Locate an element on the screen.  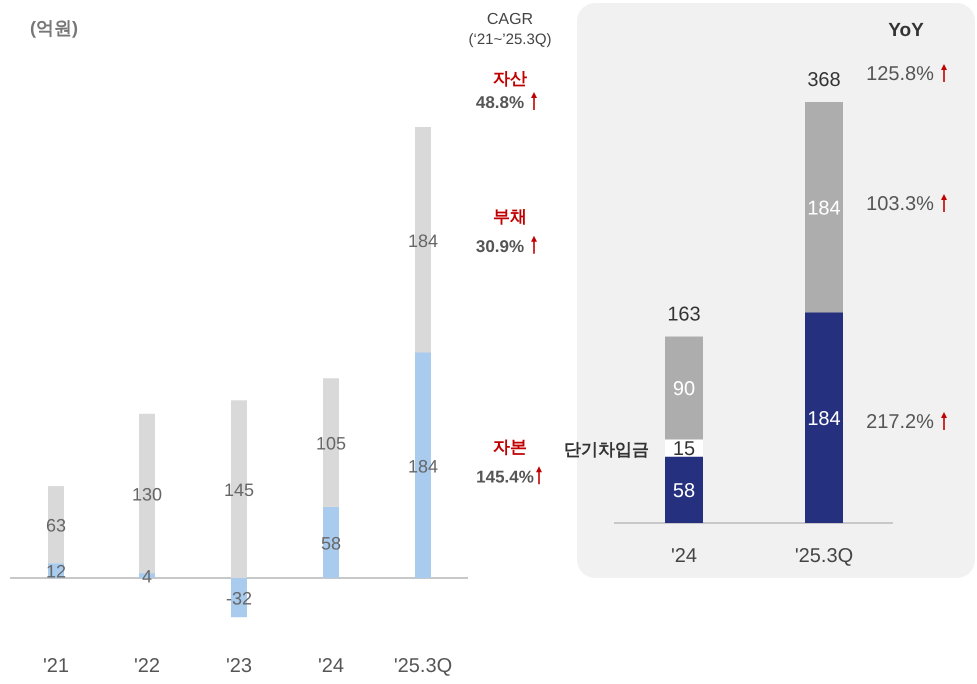
text: 30.9% is located at coordinates (500, 246).